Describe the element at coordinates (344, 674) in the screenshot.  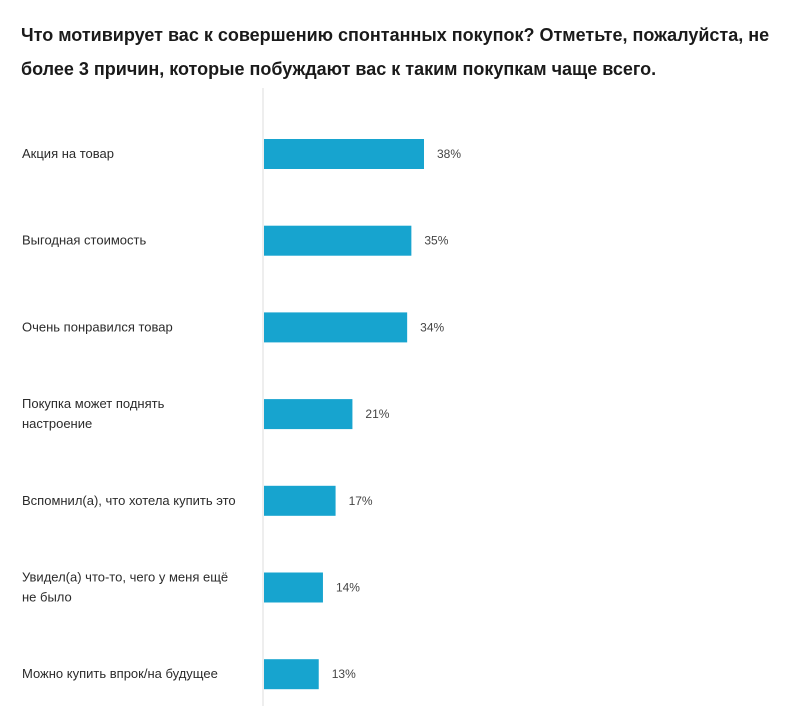
I see `bar-value-label: 13%` at that location.